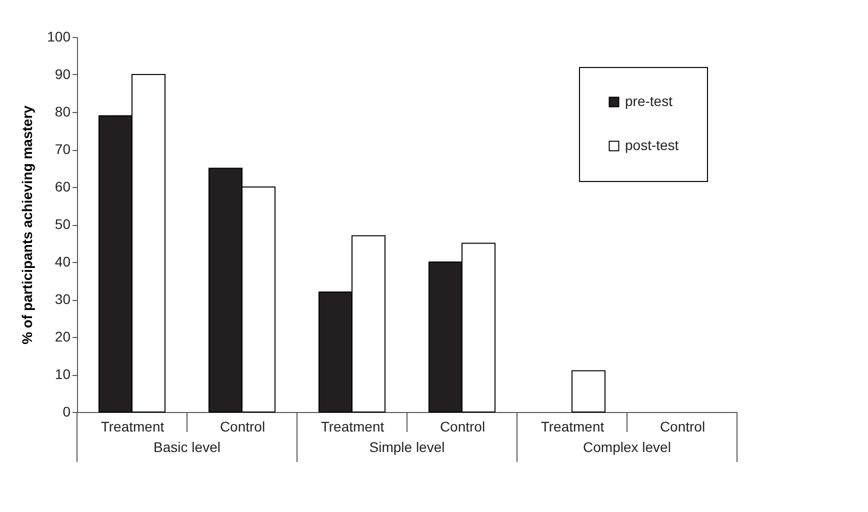  Describe the element at coordinates (27, 224) in the screenshot. I see `y-axis-title: % of participants achieving mastery` at that location.